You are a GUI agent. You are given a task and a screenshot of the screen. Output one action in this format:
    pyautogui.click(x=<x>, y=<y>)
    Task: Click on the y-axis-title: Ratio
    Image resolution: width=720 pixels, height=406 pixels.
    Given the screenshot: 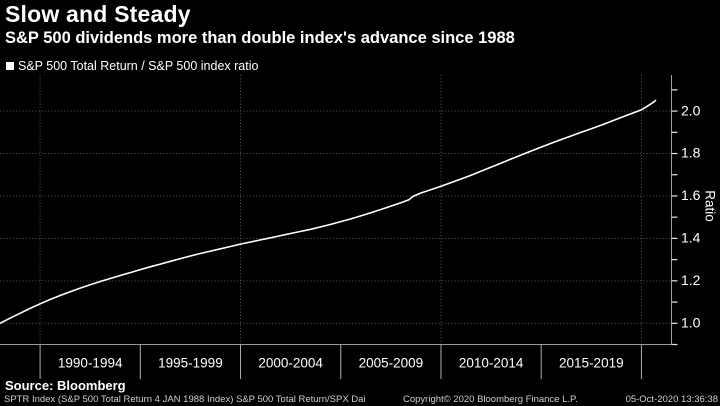 What is the action you would take?
    pyautogui.click(x=709, y=206)
    